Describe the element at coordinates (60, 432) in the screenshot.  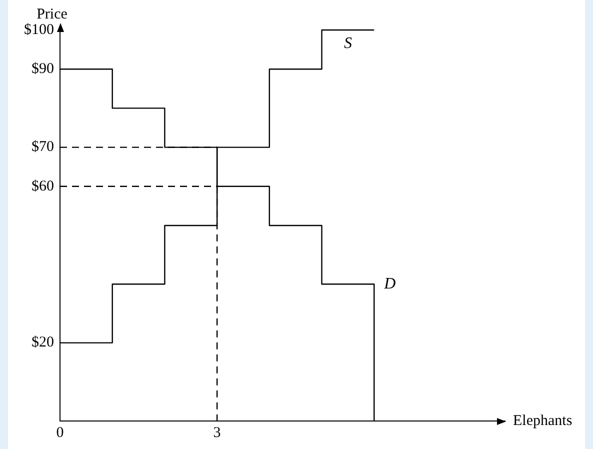
I see `x-tick-label: 0` at that location.